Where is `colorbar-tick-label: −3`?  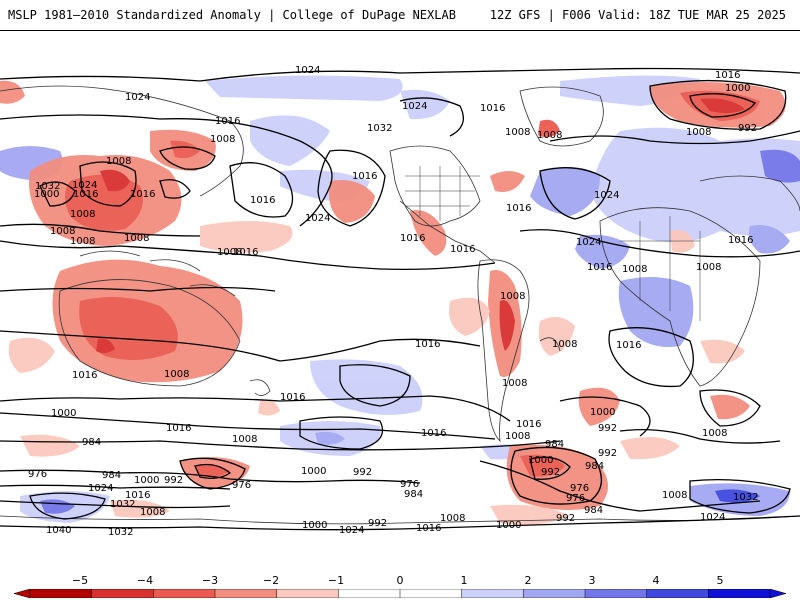
colorbar-tick-label: −3 is located at coordinates (210, 580).